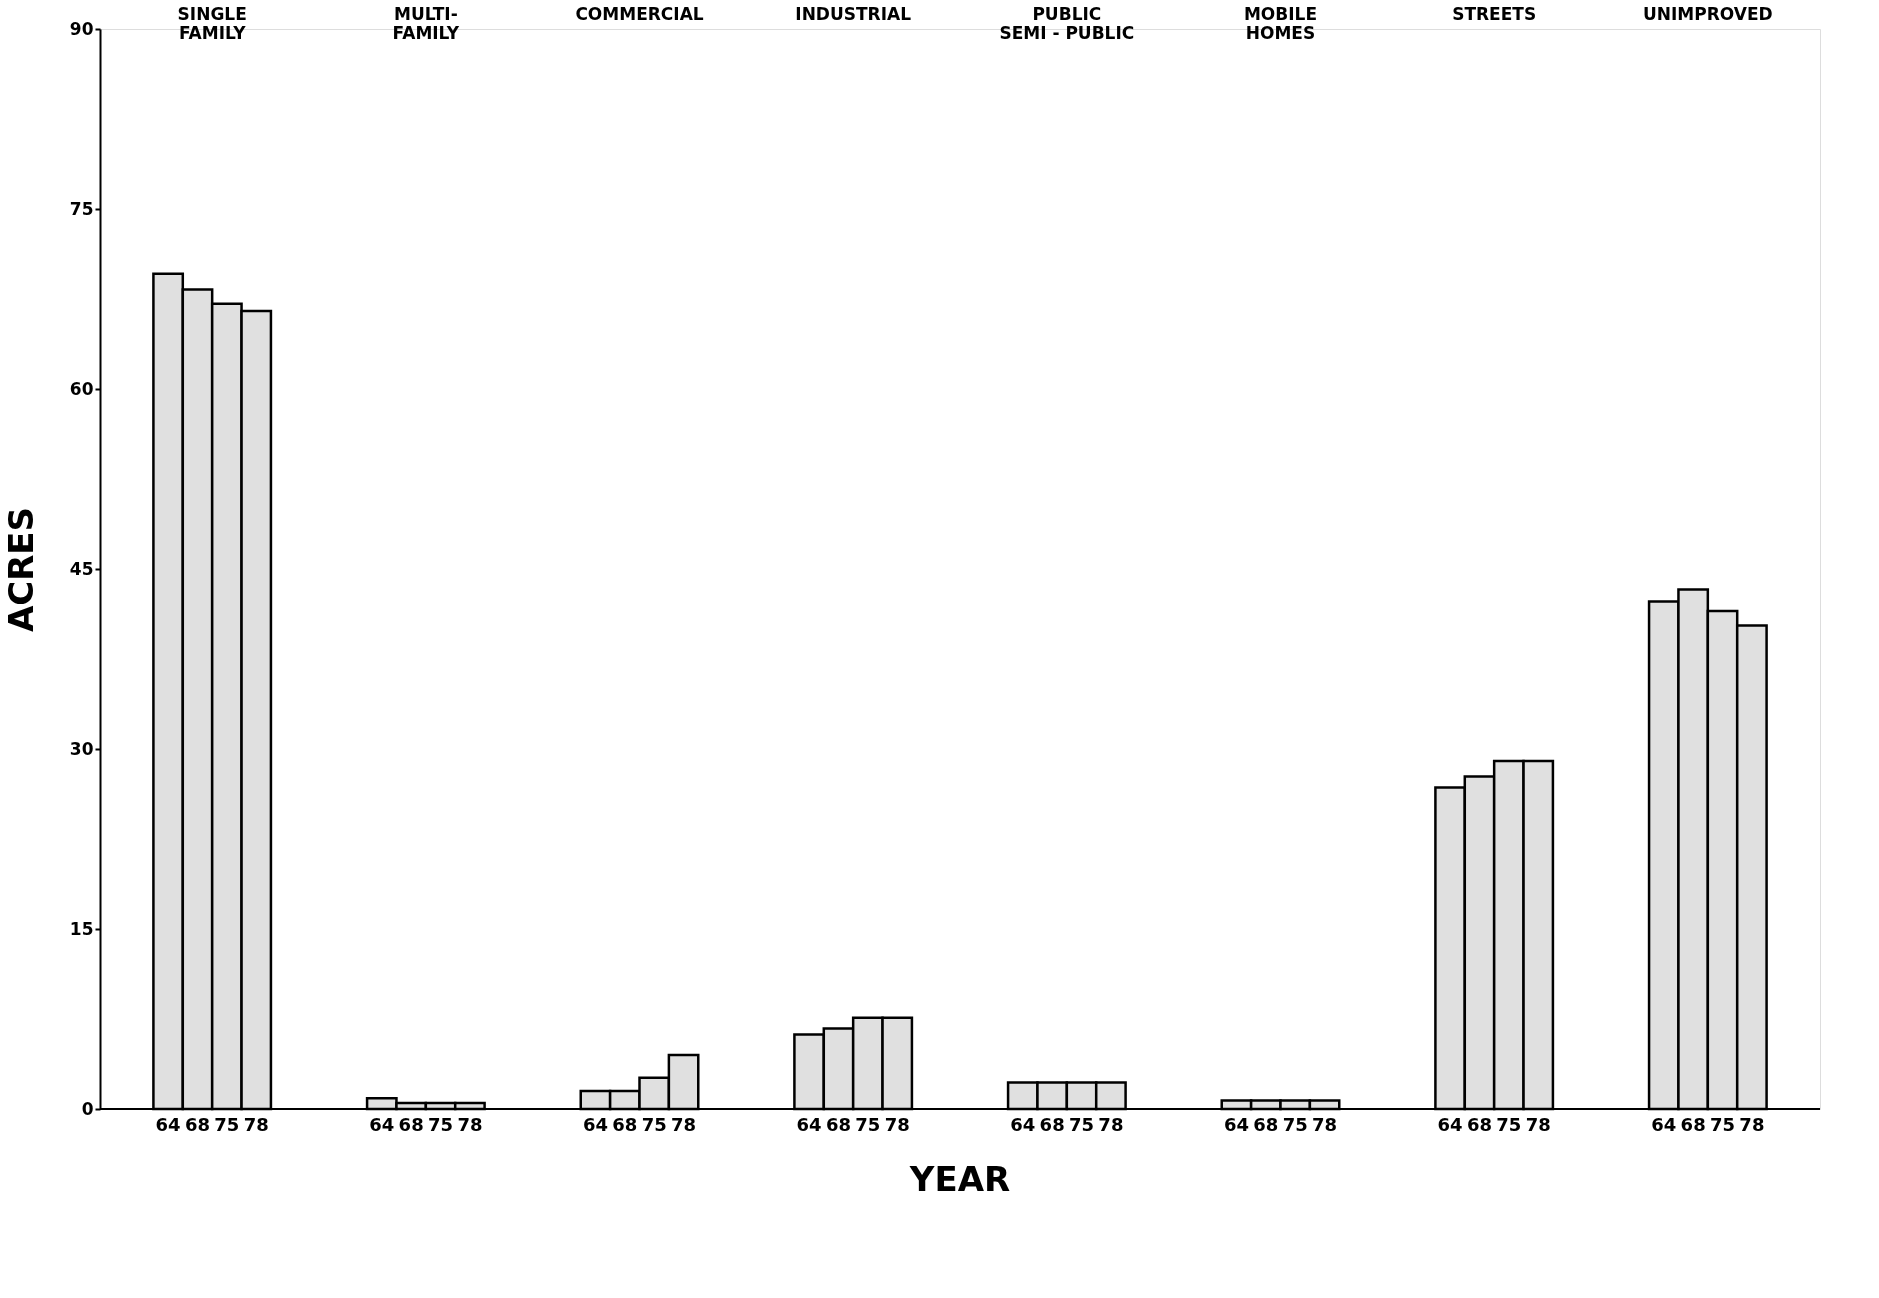 The image size is (1879, 1298). I want to click on y-tick-label: 90, so click(81, 28).